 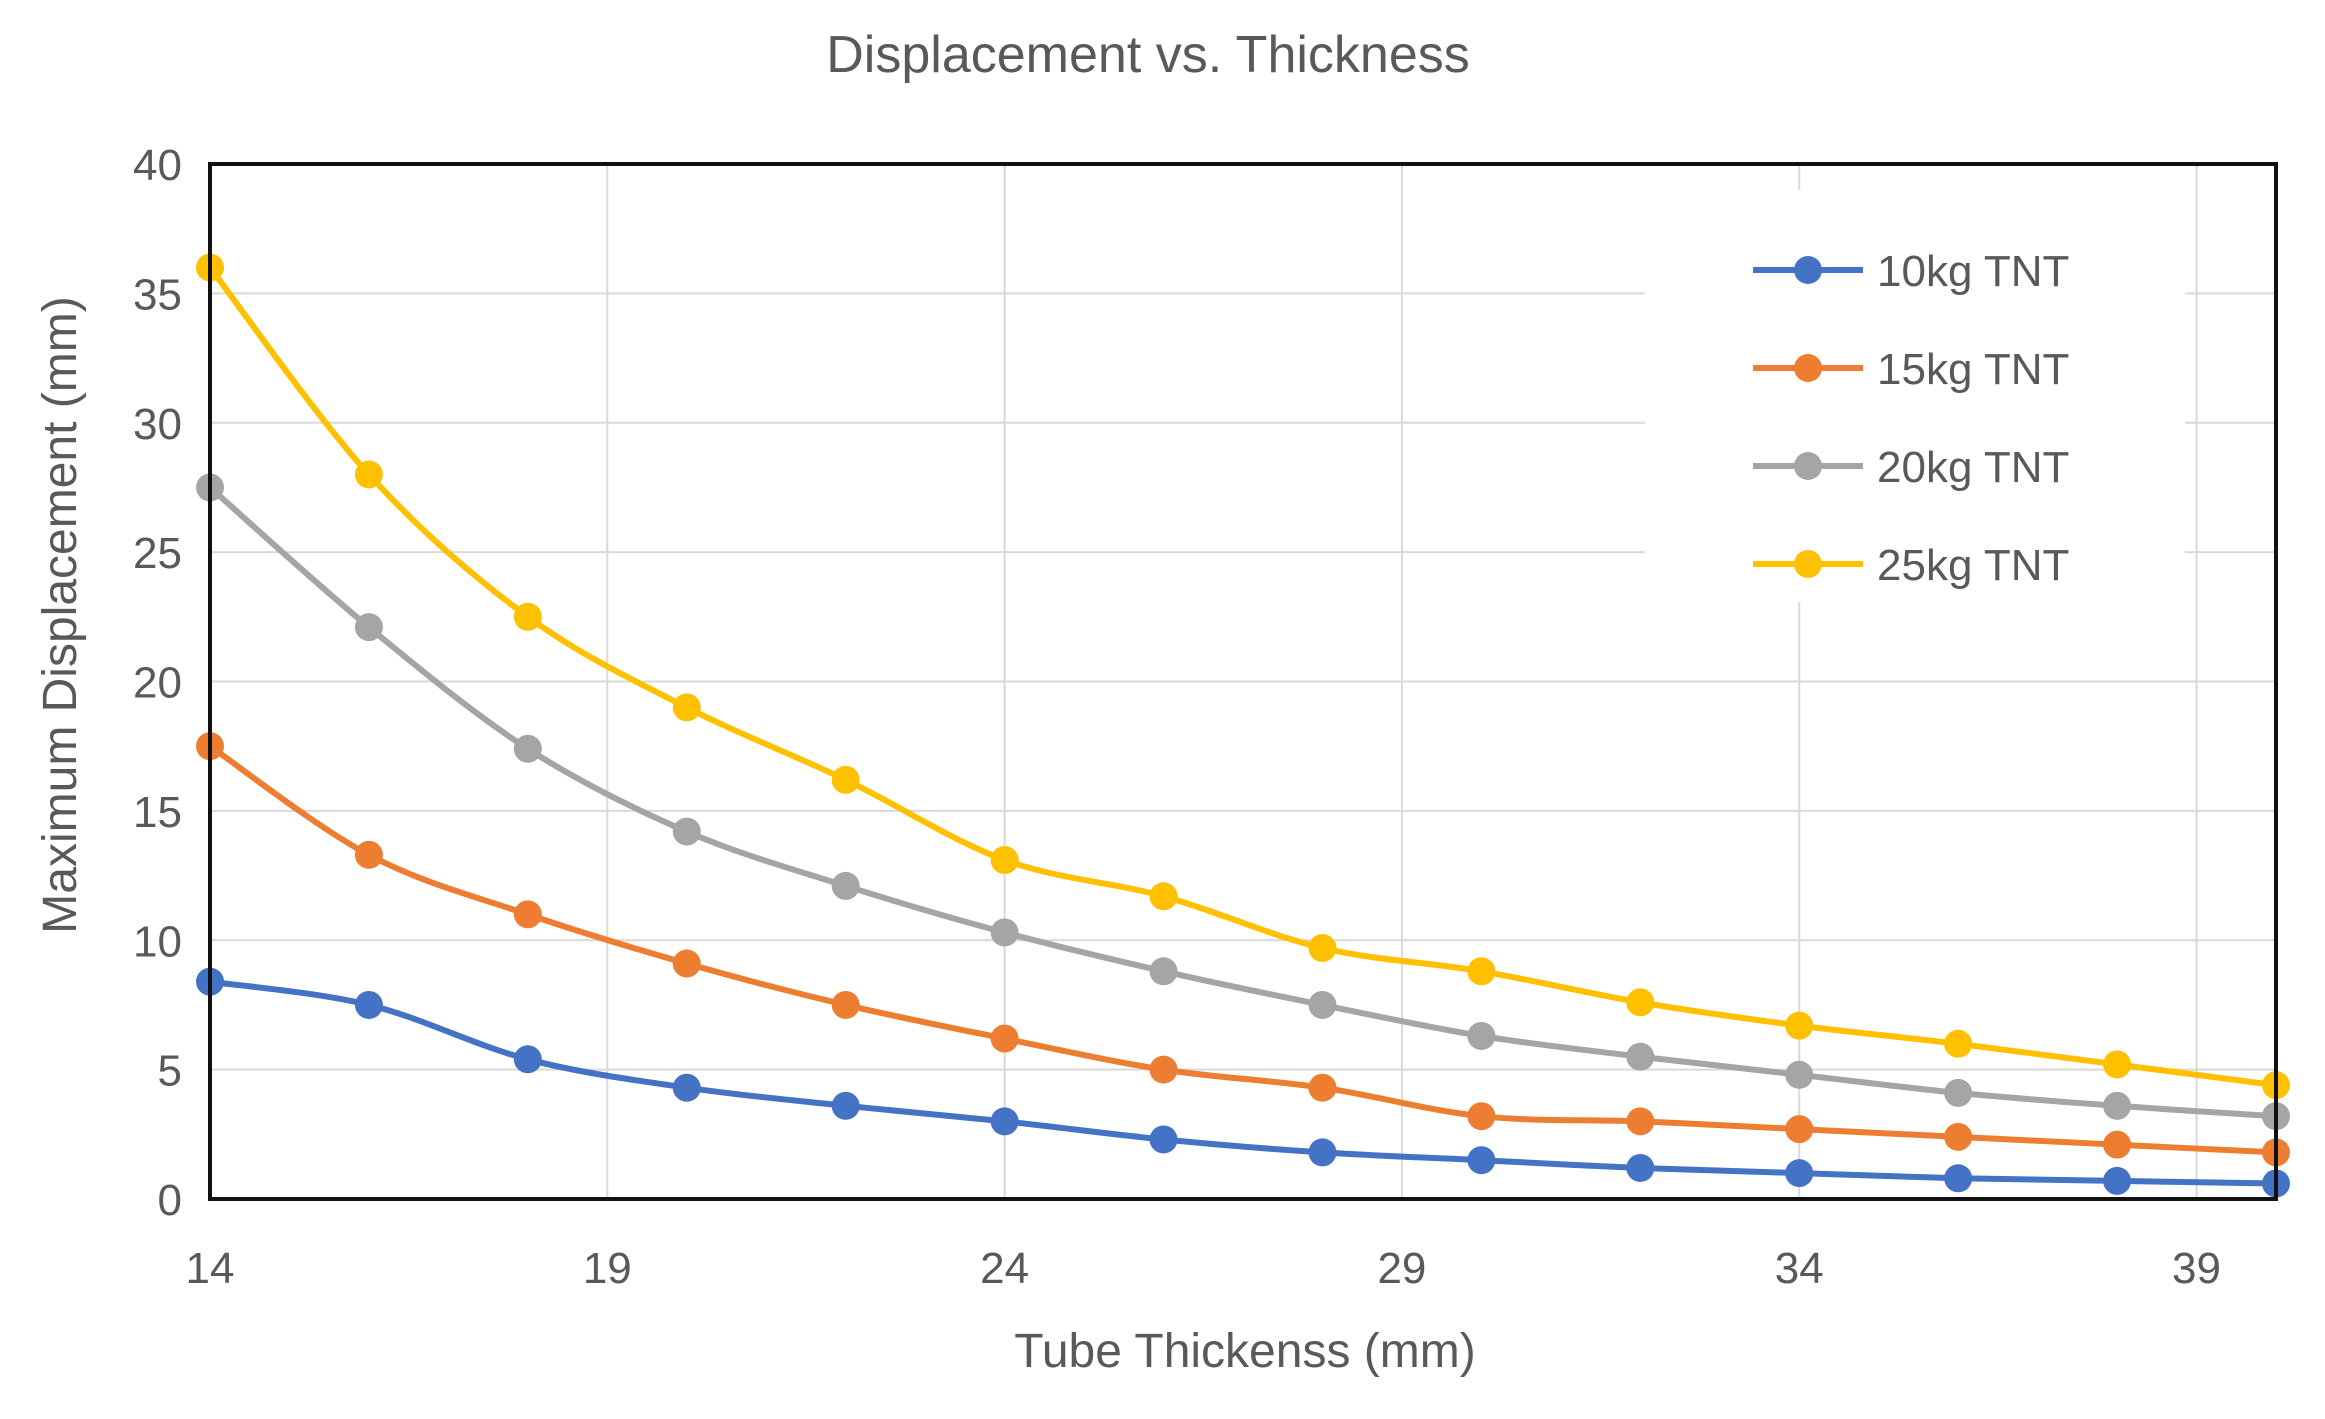 I want to click on legend-label: 20kg TNT, so click(x=1973, y=467).